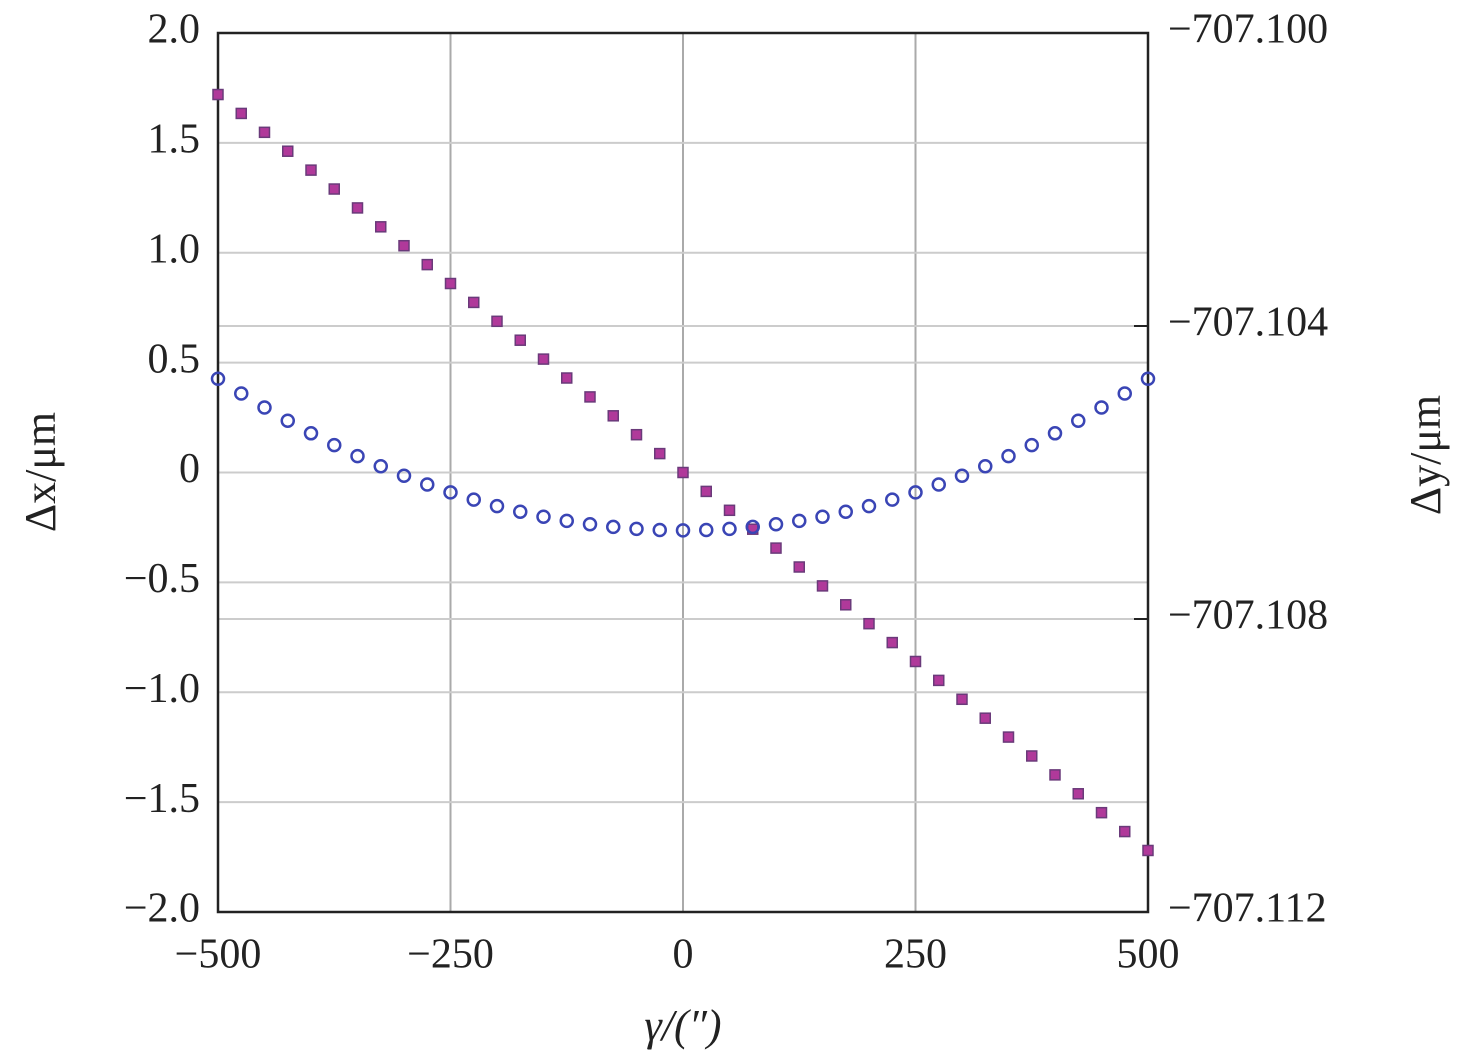 This screenshot has width=1476, height=1063. I want to click on y-tick-label: −1.5, so click(162, 799).